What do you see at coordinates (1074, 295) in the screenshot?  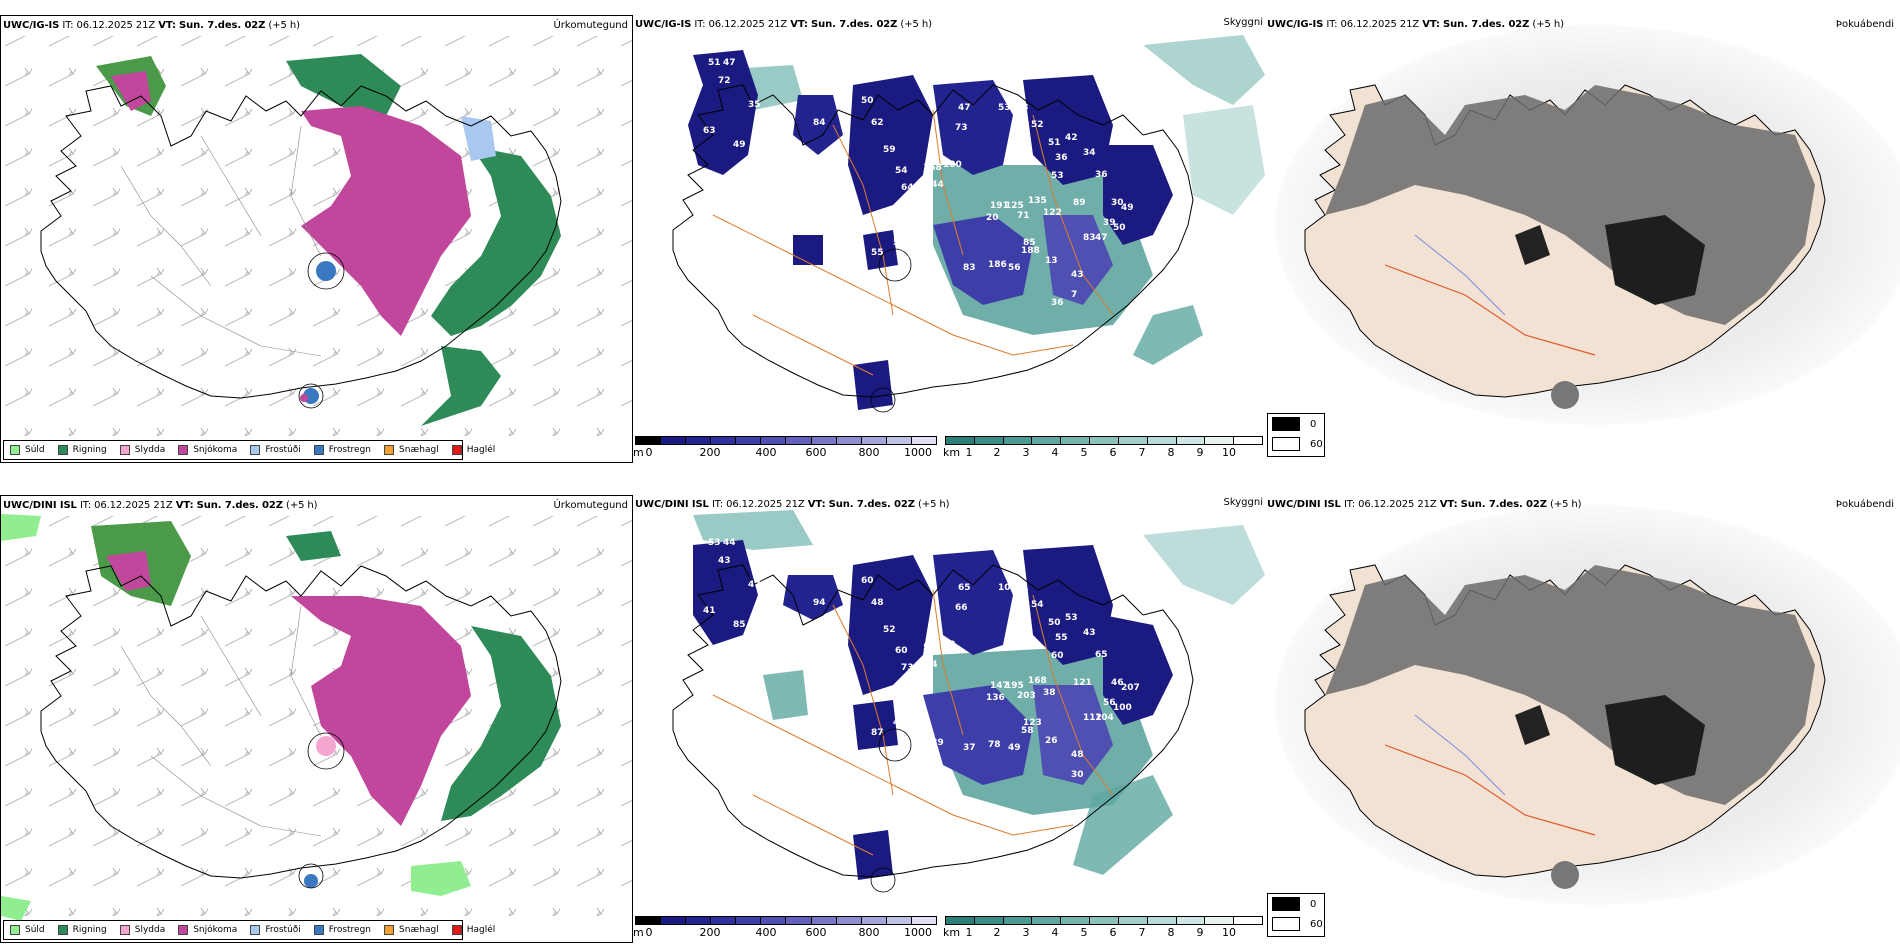 I see `visibility-value: 7` at bounding box center [1074, 295].